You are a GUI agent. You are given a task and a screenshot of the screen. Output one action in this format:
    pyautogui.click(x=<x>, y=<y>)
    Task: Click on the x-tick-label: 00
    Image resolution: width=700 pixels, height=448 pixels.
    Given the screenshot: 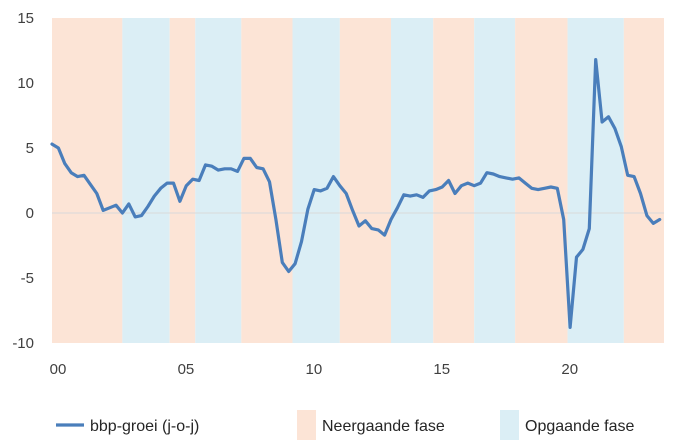 What is the action you would take?
    pyautogui.click(x=58, y=369)
    